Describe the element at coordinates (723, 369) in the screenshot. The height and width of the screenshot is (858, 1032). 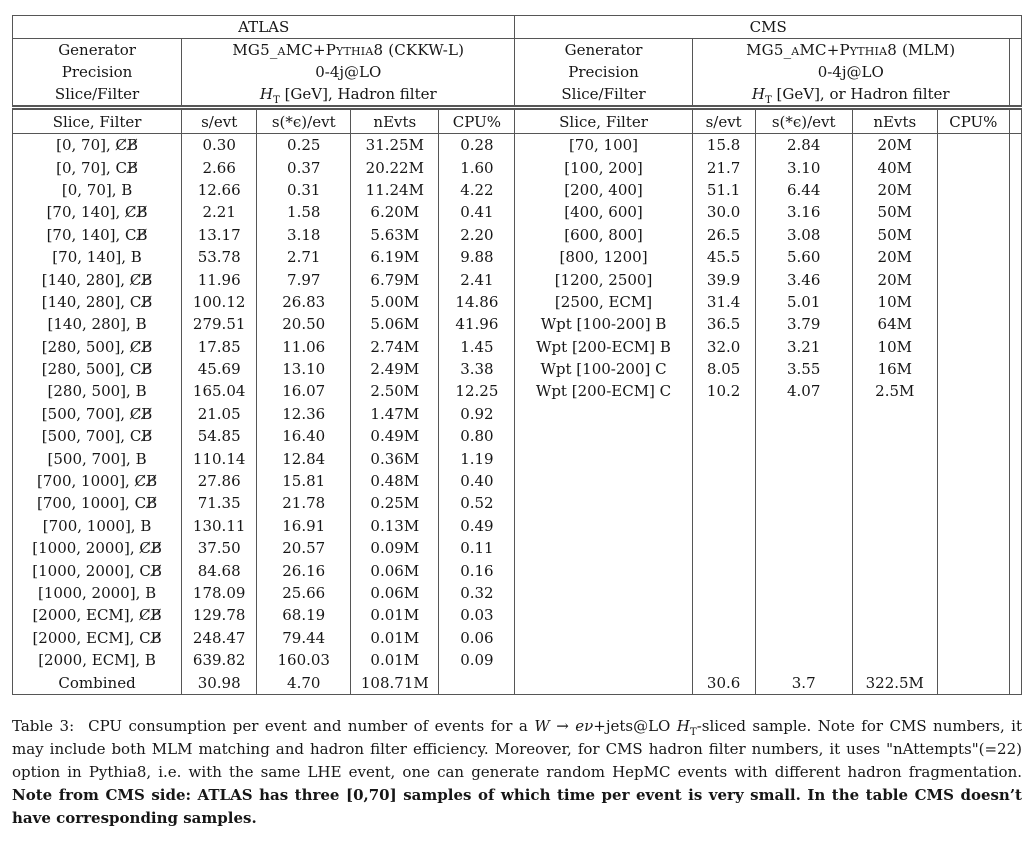
I see `cms-s-evt-cell: 8.05` at that location.